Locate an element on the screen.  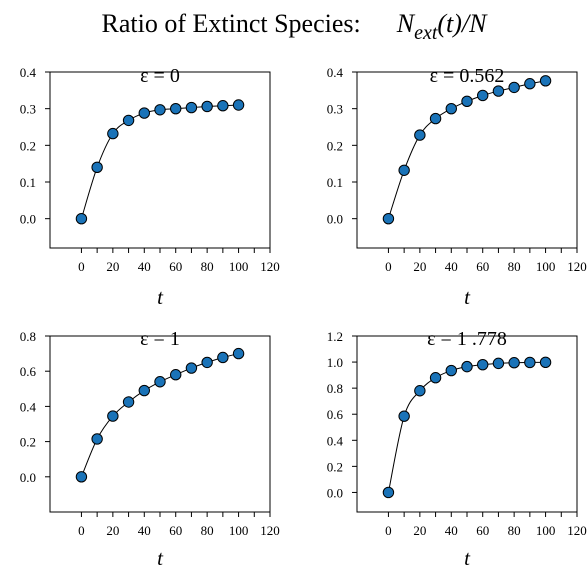
x-axis-label-epsilon-0: t is located at coordinates (160, 297).